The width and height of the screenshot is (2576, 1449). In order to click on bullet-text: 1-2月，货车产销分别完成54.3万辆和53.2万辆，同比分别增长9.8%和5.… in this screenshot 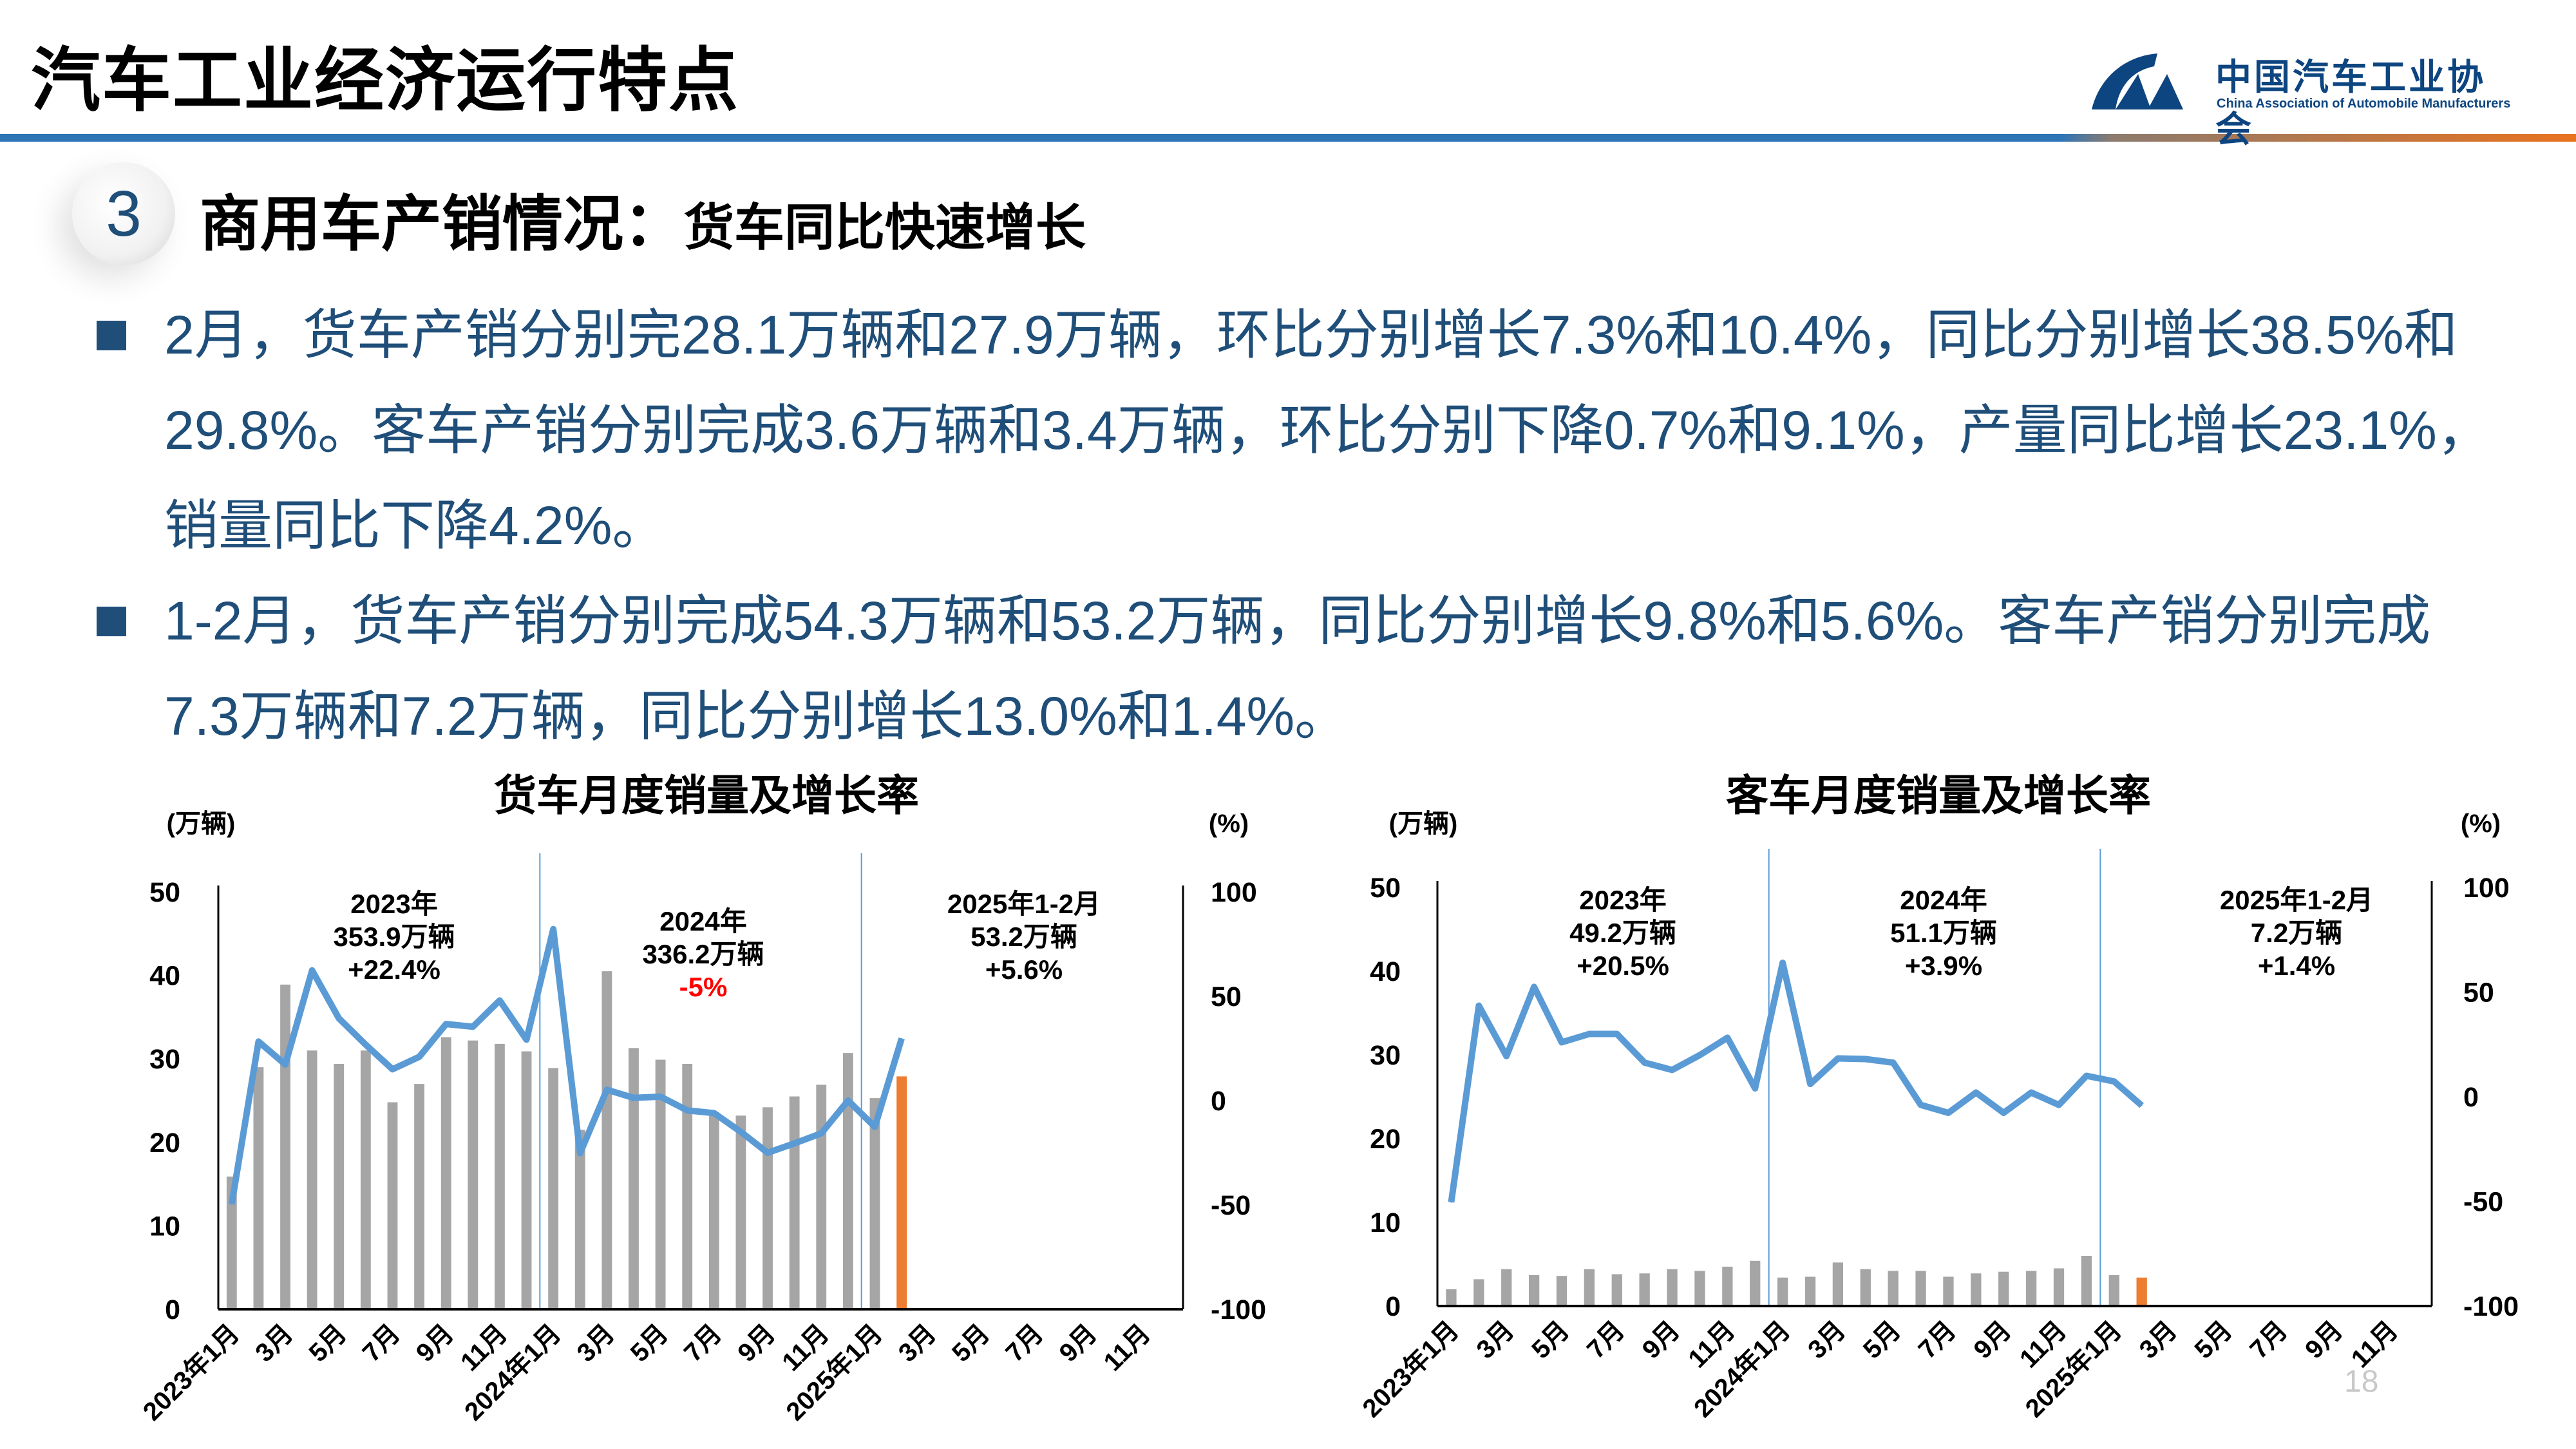, I will do `click(1297, 668)`.